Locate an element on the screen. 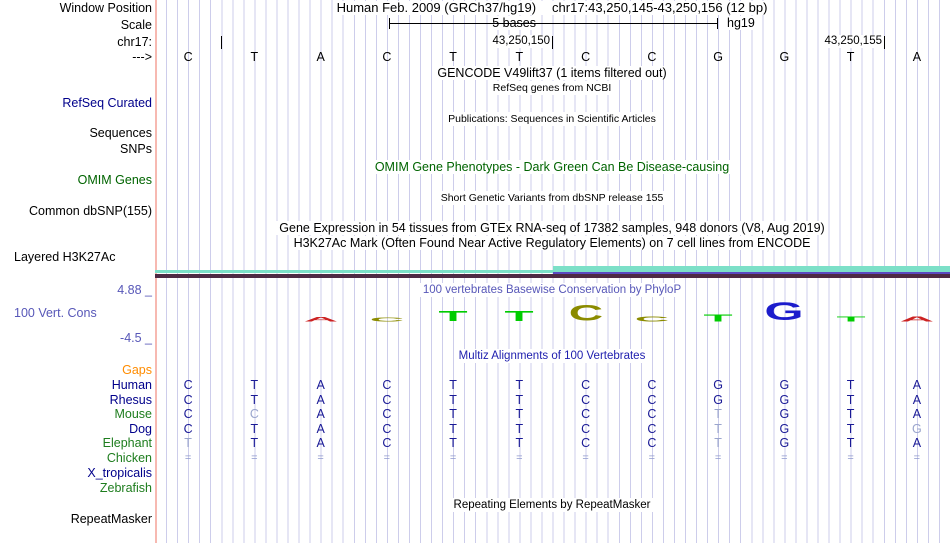 This screenshot has width=950, height=543. sidebar-item-species-human: Human is located at coordinates (131, 385).